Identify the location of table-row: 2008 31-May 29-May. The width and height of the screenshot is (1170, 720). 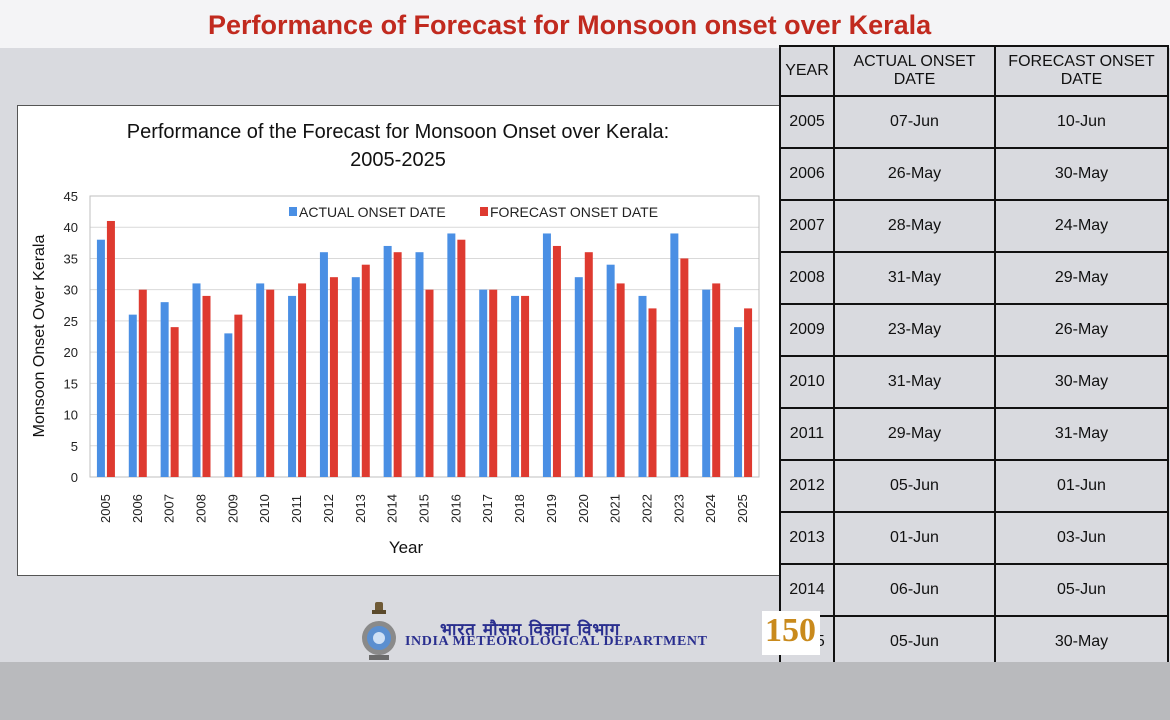
(974, 278).